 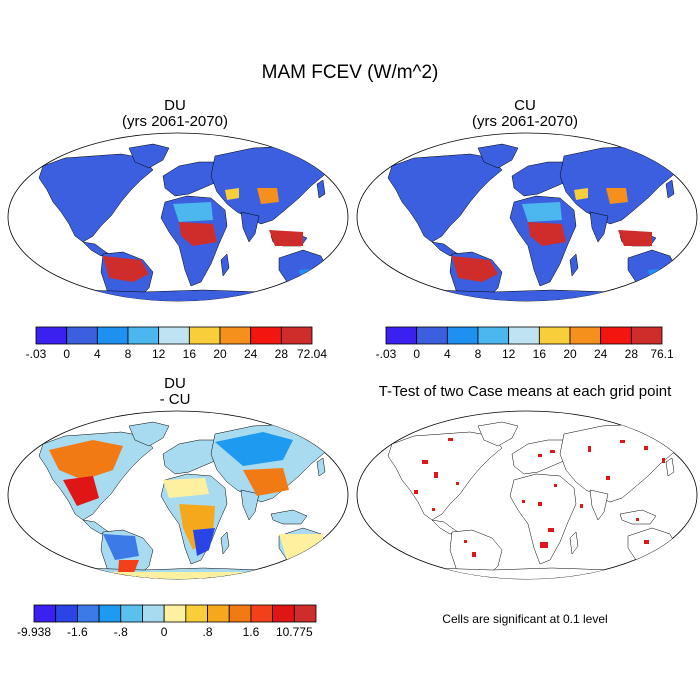 What do you see at coordinates (175, 383) in the screenshot?
I see `panel-diff-title-line1: DU` at bounding box center [175, 383].